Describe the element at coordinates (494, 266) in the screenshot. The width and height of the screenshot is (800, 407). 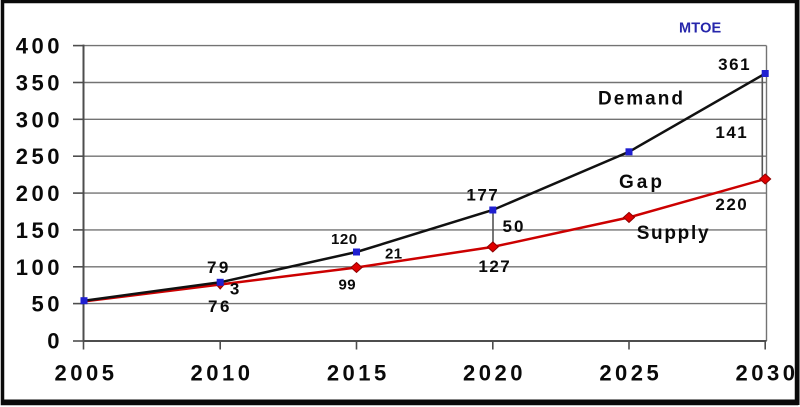
I see `svg-text: 127` at that location.